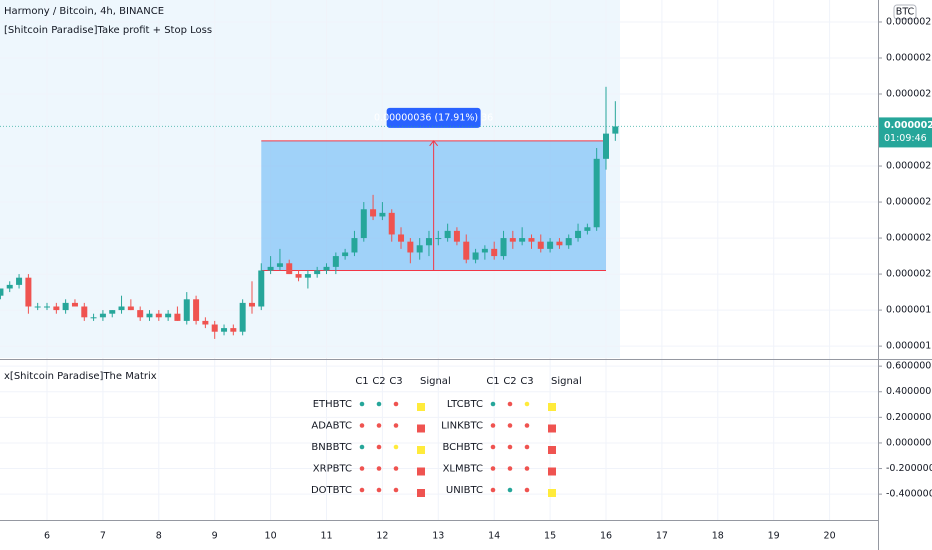 Image resolution: width=932 pixels, height=550 pixels. Describe the element at coordinates (47, 536) in the screenshot. I see `x-tick-label: 6` at that location.